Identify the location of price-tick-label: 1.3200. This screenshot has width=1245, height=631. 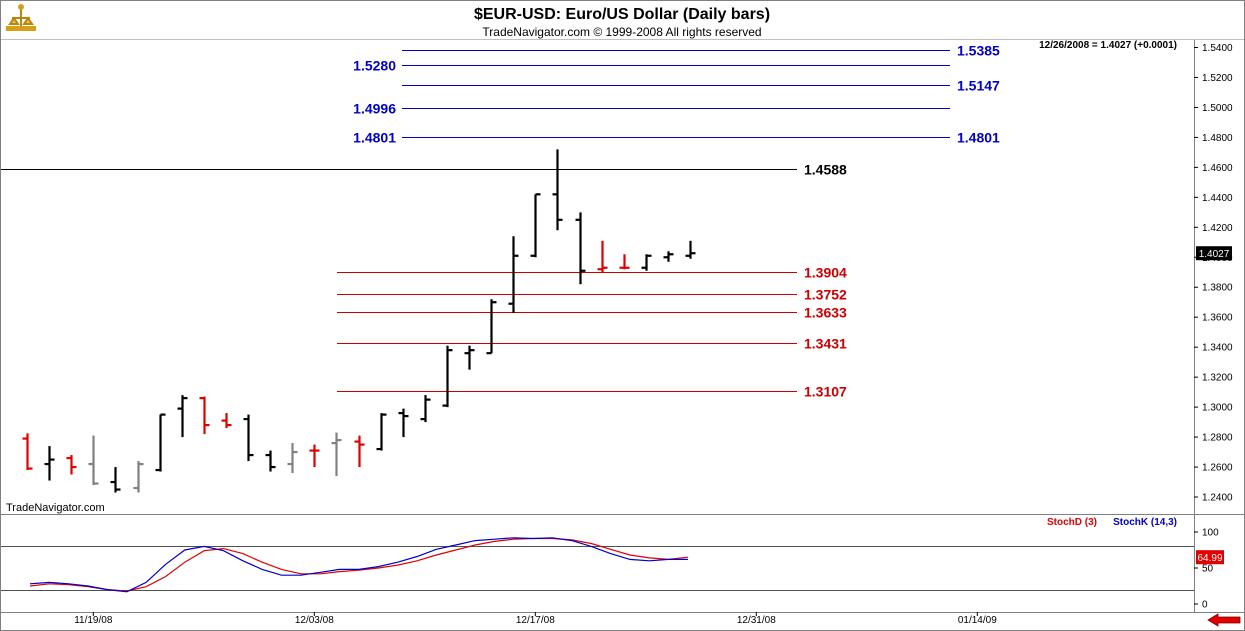
(1217, 378).